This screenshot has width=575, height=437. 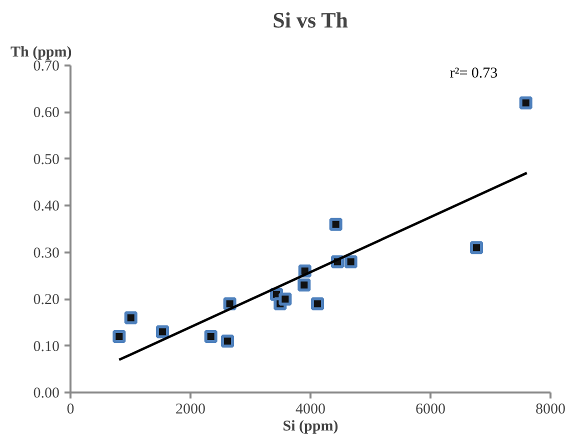 What do you see at coordinates (46, 300) in the screenshot?
I see `y-tick-label: 0.20` at bounding box center [46, 300].